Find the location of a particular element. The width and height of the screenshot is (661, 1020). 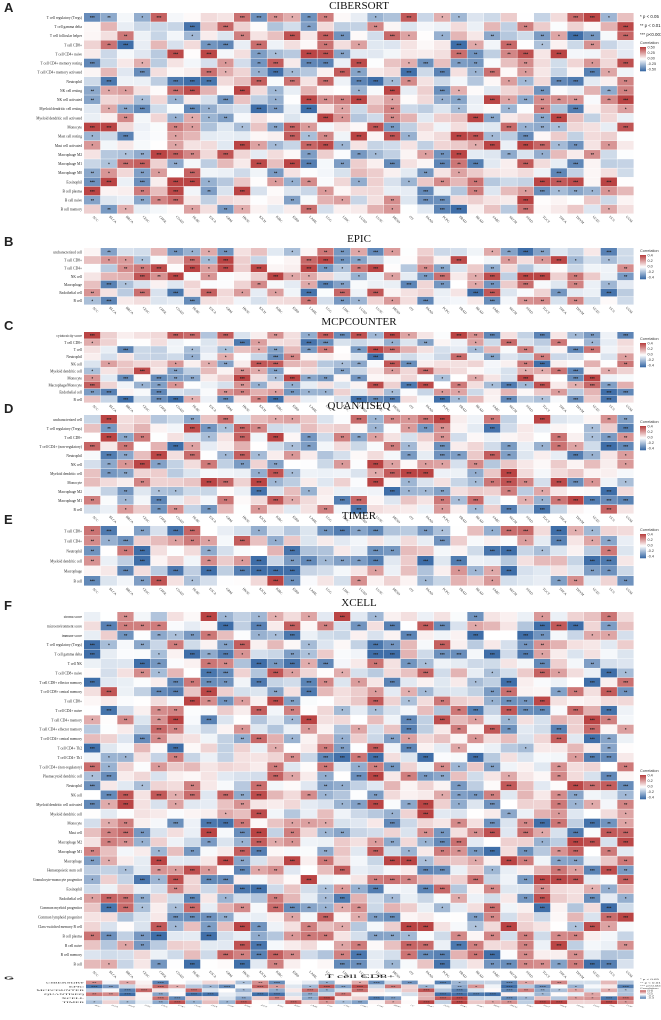

column-label: LUAD is located at coordinates (363, 220).